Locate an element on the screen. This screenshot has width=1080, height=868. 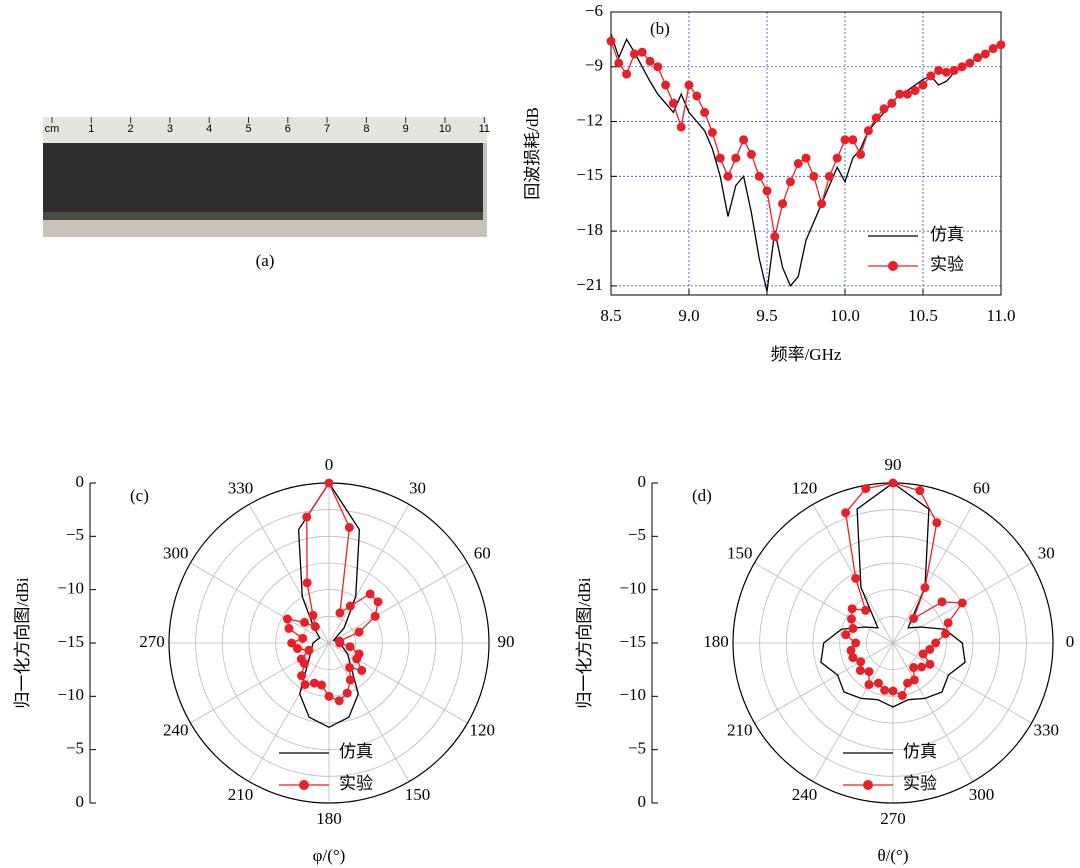
antenna-edge is located at coordinates (263, 216).